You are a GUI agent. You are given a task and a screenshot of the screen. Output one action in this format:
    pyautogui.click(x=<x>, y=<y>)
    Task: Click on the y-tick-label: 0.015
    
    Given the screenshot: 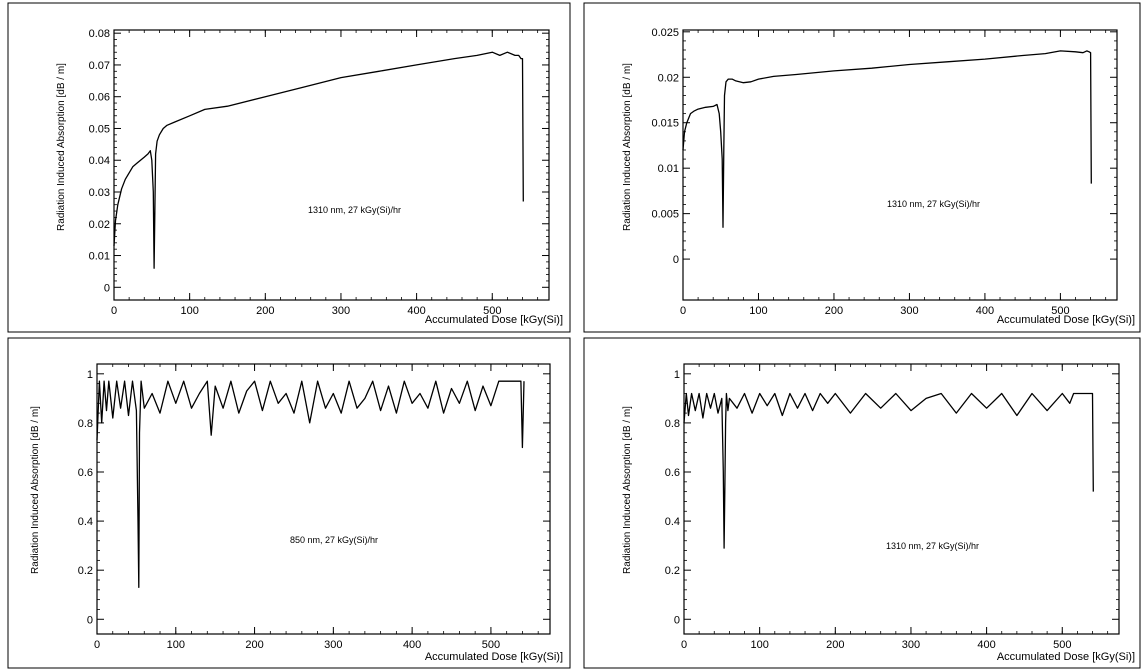 What is the action you would take?
    pyautogui.click(x=665, y=124)
    